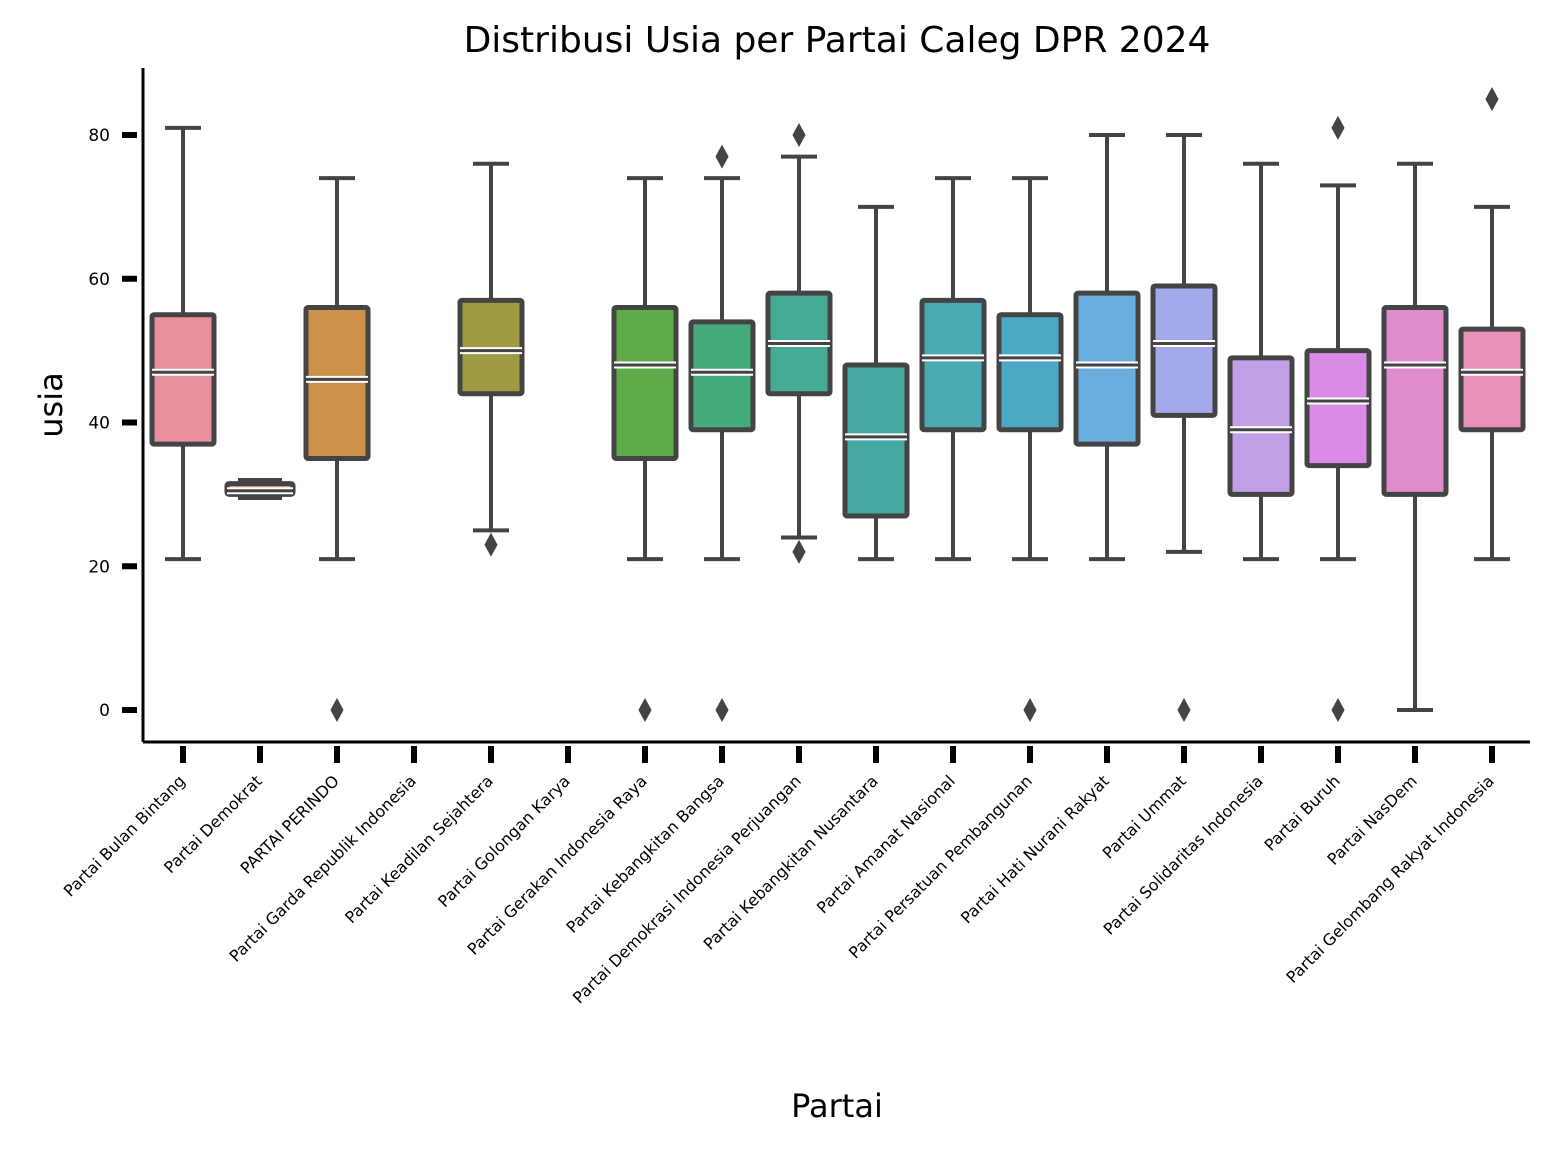 Image resolution: width=1549 pixels, height=1150 pixels. What do you see at coordinates (1035, 849) in the screenshot?
I see `x-tick-label: Partai Hati Nurani Rakyat` at bounding box center [1035, 849].